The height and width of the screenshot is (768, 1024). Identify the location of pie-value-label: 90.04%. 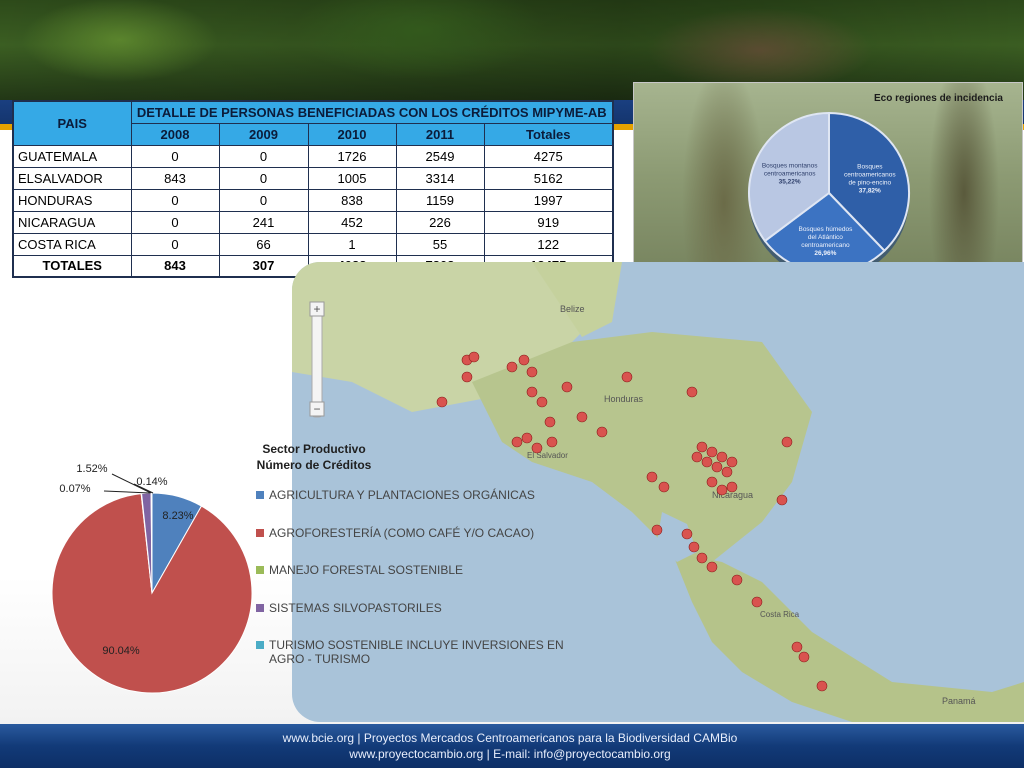
(121, 651).